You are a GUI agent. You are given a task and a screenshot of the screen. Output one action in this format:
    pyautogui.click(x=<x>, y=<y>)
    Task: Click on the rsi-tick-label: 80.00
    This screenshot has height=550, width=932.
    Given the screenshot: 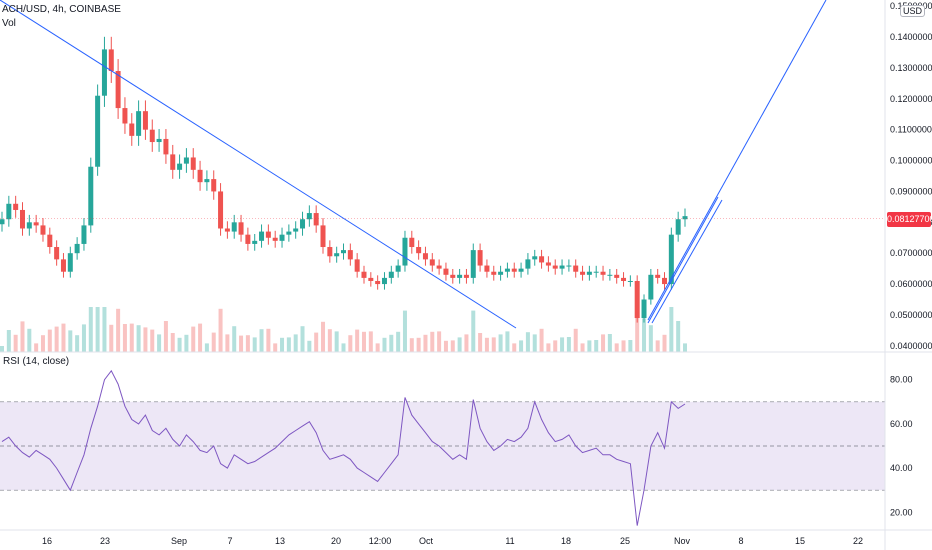 What is the action you would take?
    pyautogui.click(x=901, y=380)
    